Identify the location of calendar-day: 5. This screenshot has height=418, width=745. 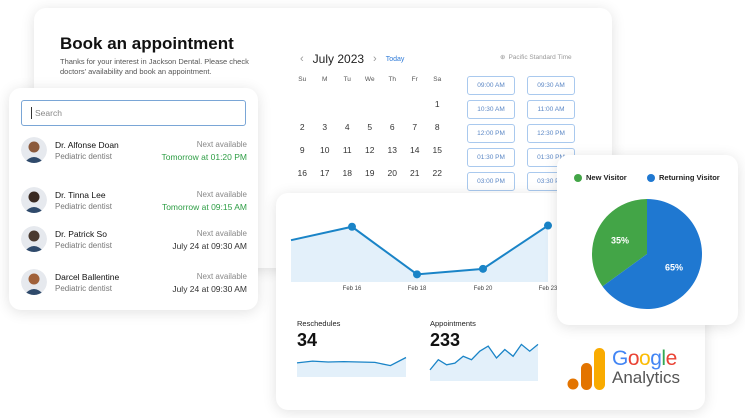
(370, 126).